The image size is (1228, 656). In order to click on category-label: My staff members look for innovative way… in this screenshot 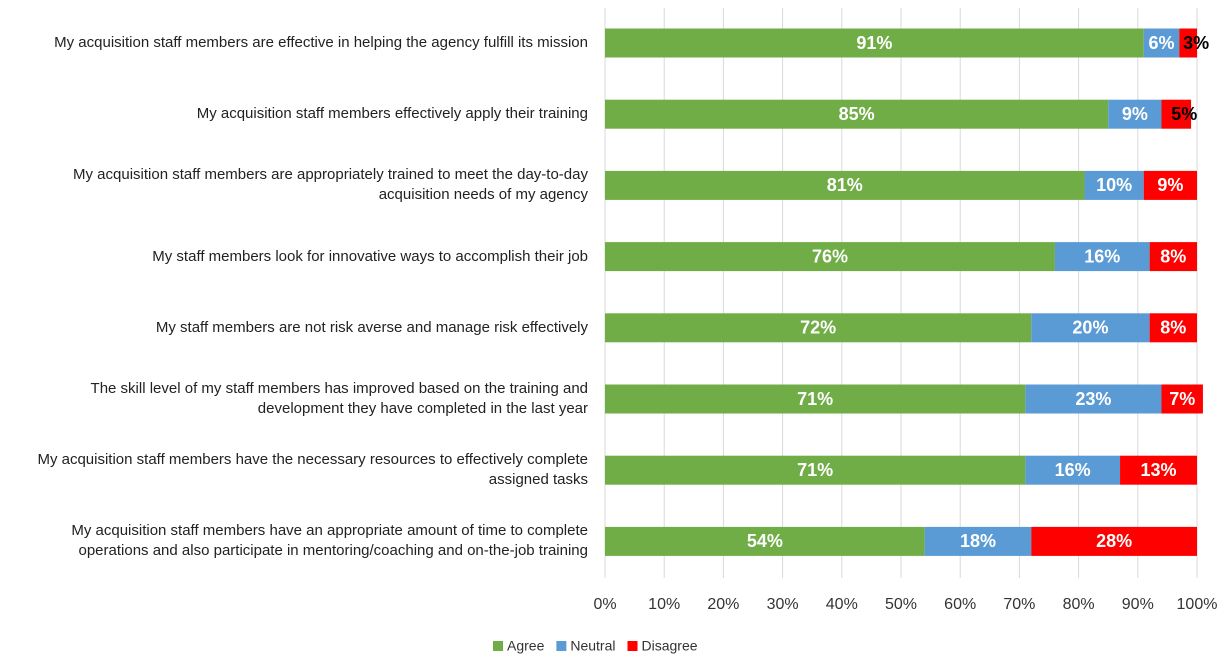, I will do `click(370, 256)`.